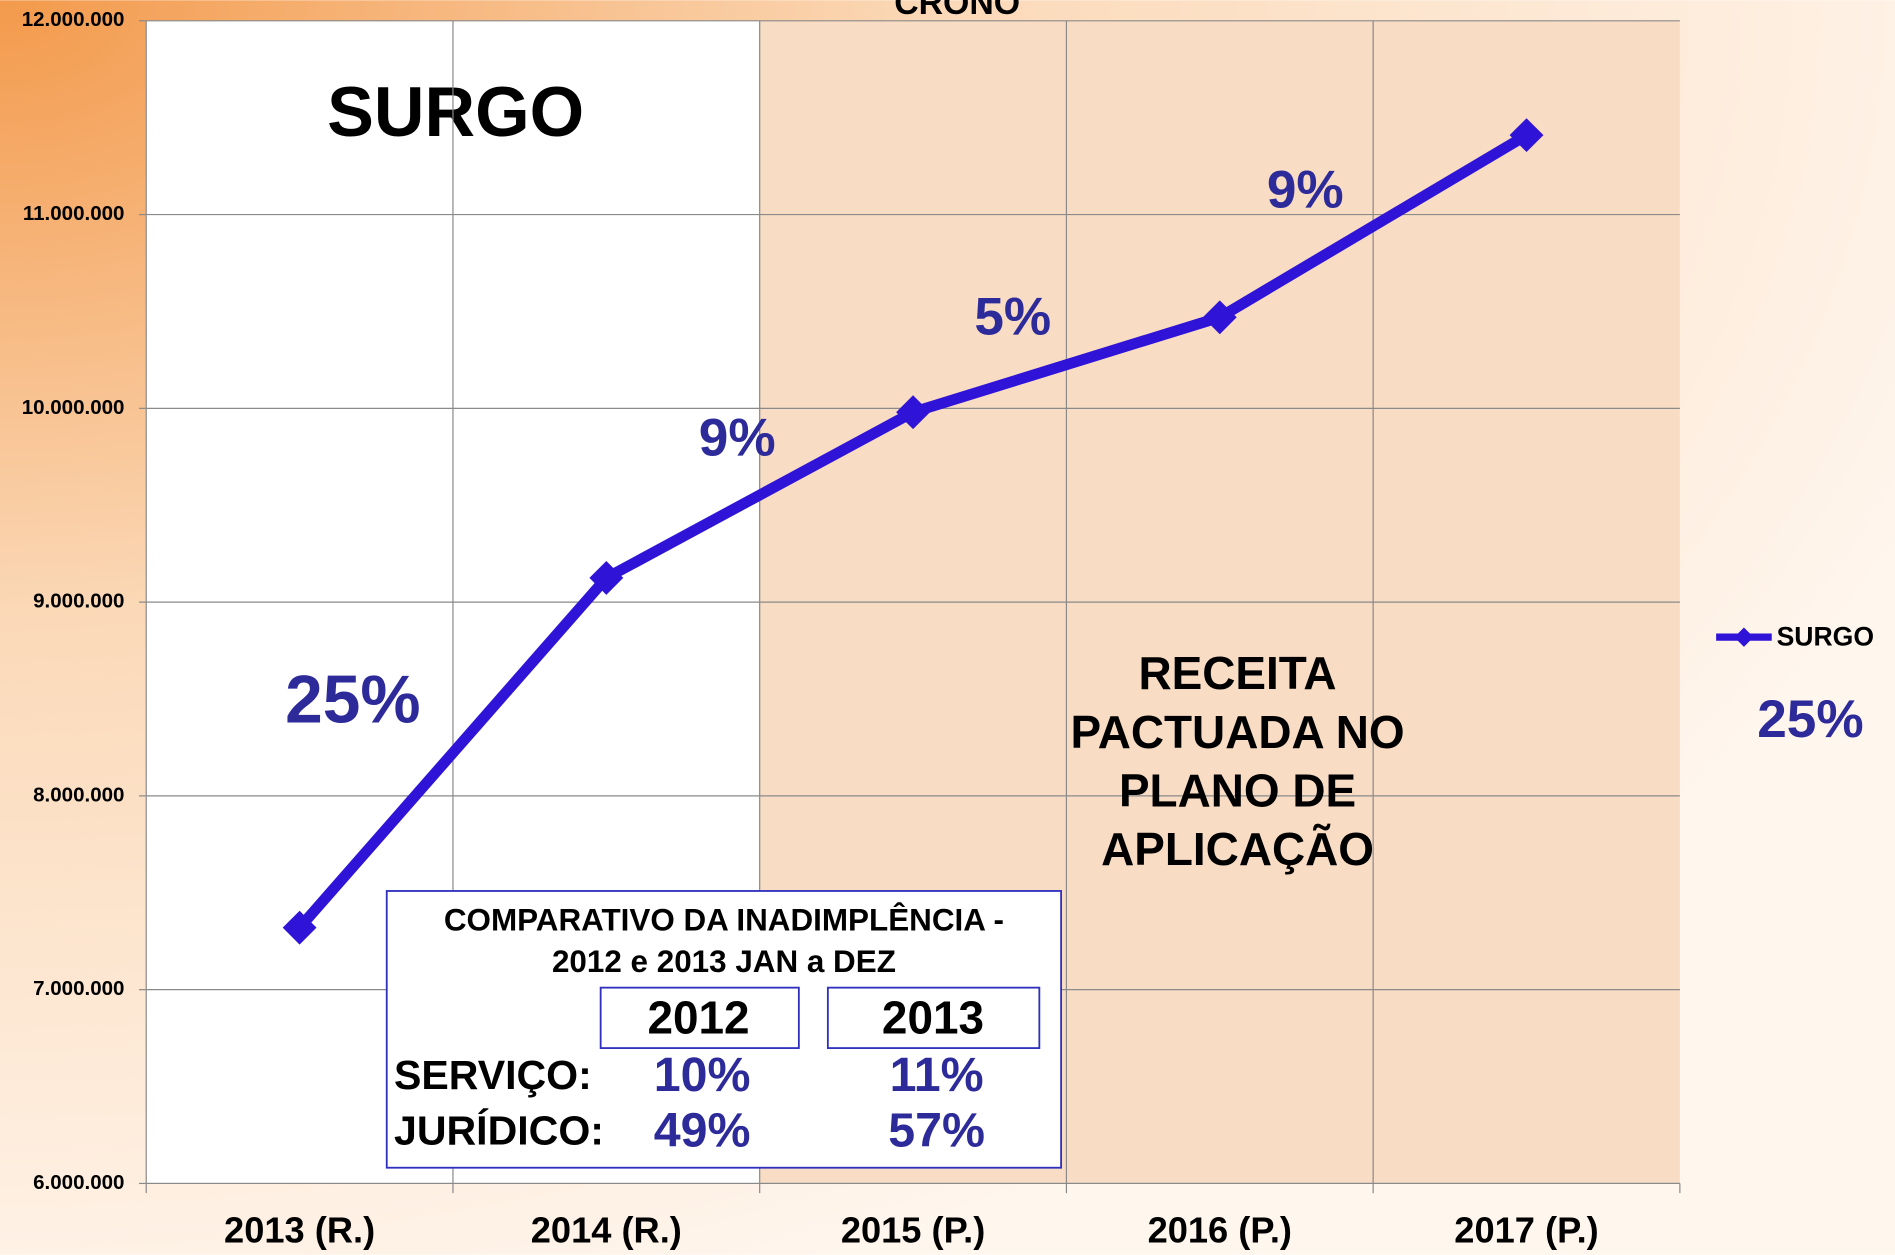 The image size is (1895, 1255). I want to click on inset-table-column: 2013, so click(933, 1018).